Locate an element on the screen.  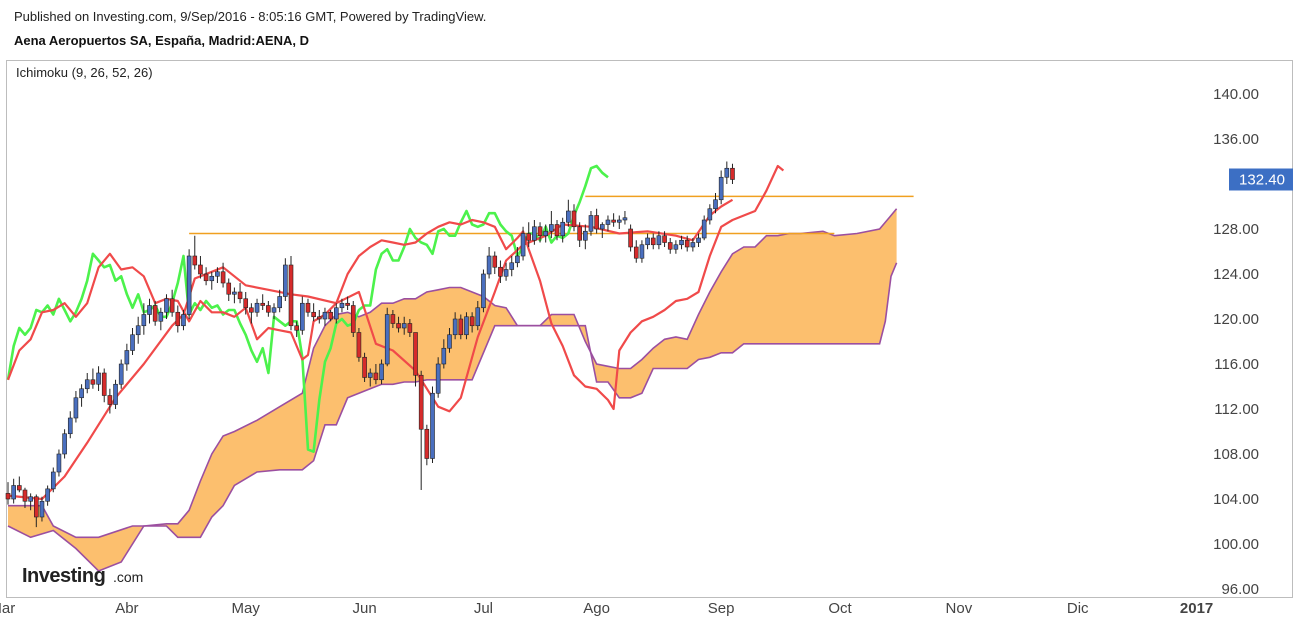
price-tag-value: 132.40 is located at coordinates (1262, 180).